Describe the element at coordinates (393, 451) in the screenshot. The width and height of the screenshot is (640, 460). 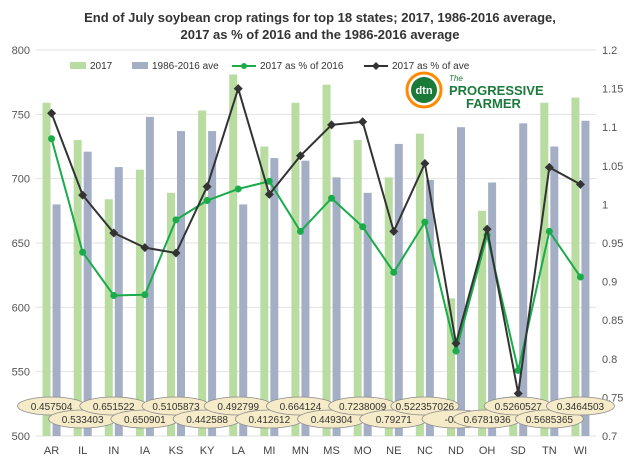
I see `x-tick-label: NE` at that location.